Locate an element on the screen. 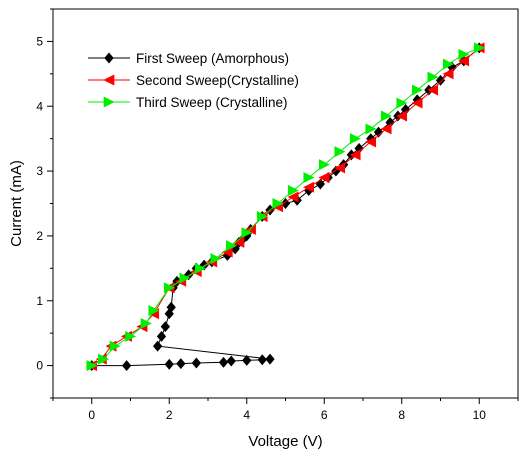  y-tick-label: 5 is located at coordinates (39, 41).